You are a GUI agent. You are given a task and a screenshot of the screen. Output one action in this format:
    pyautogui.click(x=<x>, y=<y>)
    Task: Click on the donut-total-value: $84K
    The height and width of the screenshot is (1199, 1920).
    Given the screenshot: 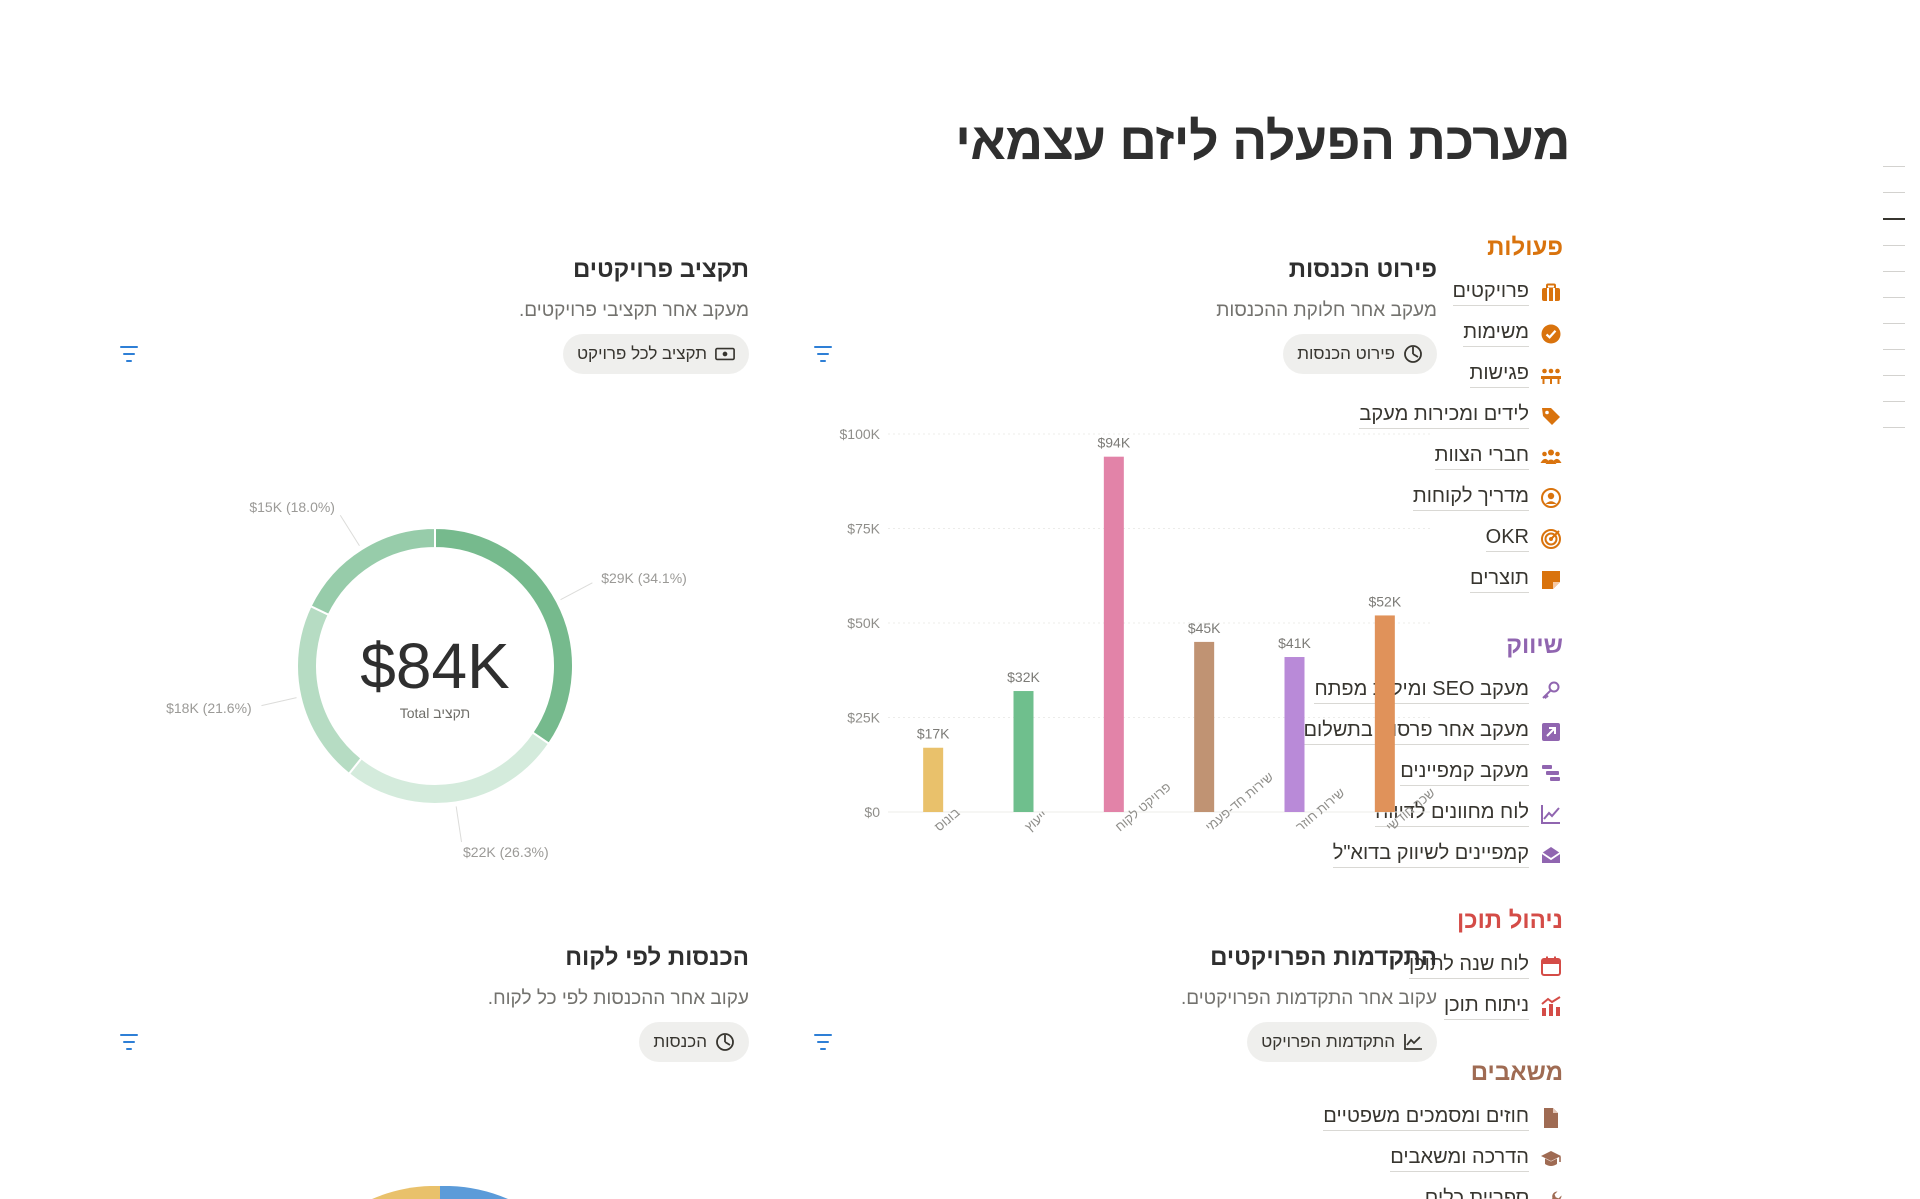 What is the action you would take?
    pyautogui.click(x=434, y=666)
    